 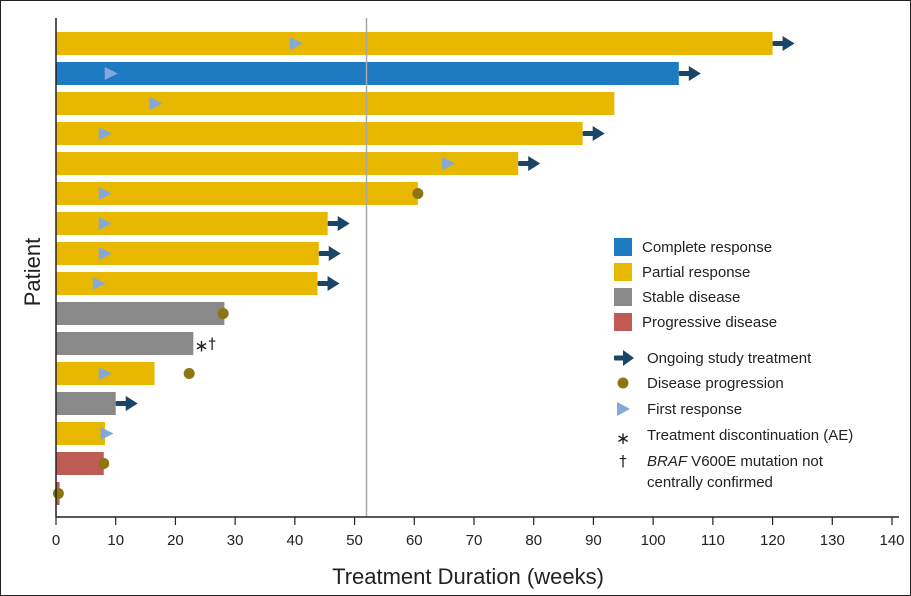 What do you see at coordinates (710, 482) in the screenshot?
I see `legend-label-braf-line2: centrally confirmed` at bounding box center [710, 482].